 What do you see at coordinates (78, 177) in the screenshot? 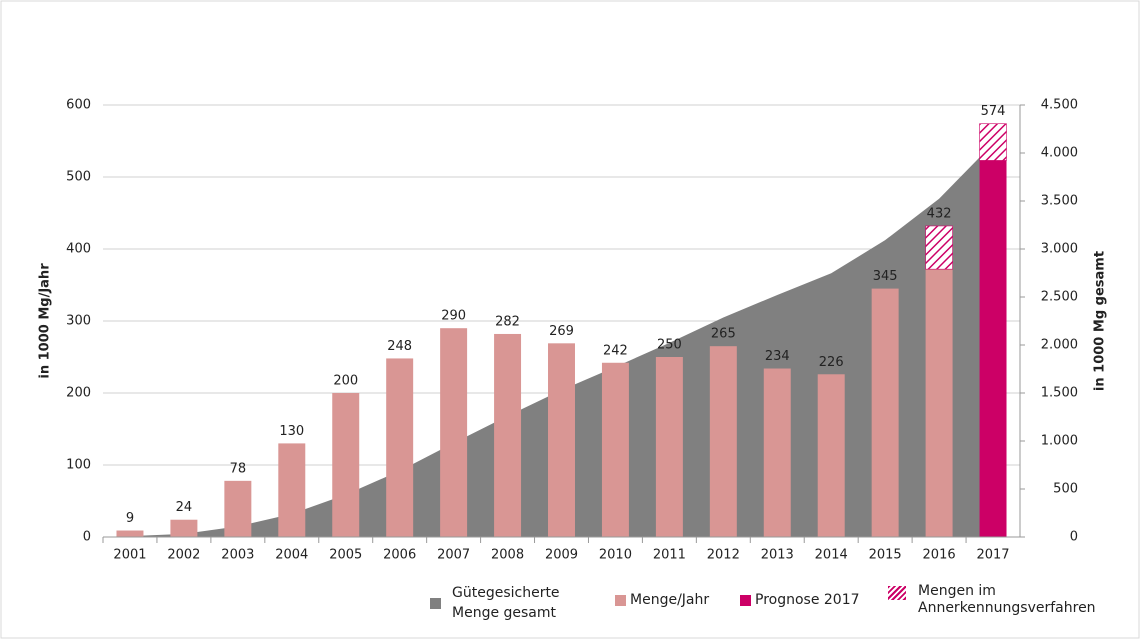
I see `y-tick-label: 500` at bounding box center [78, 177].